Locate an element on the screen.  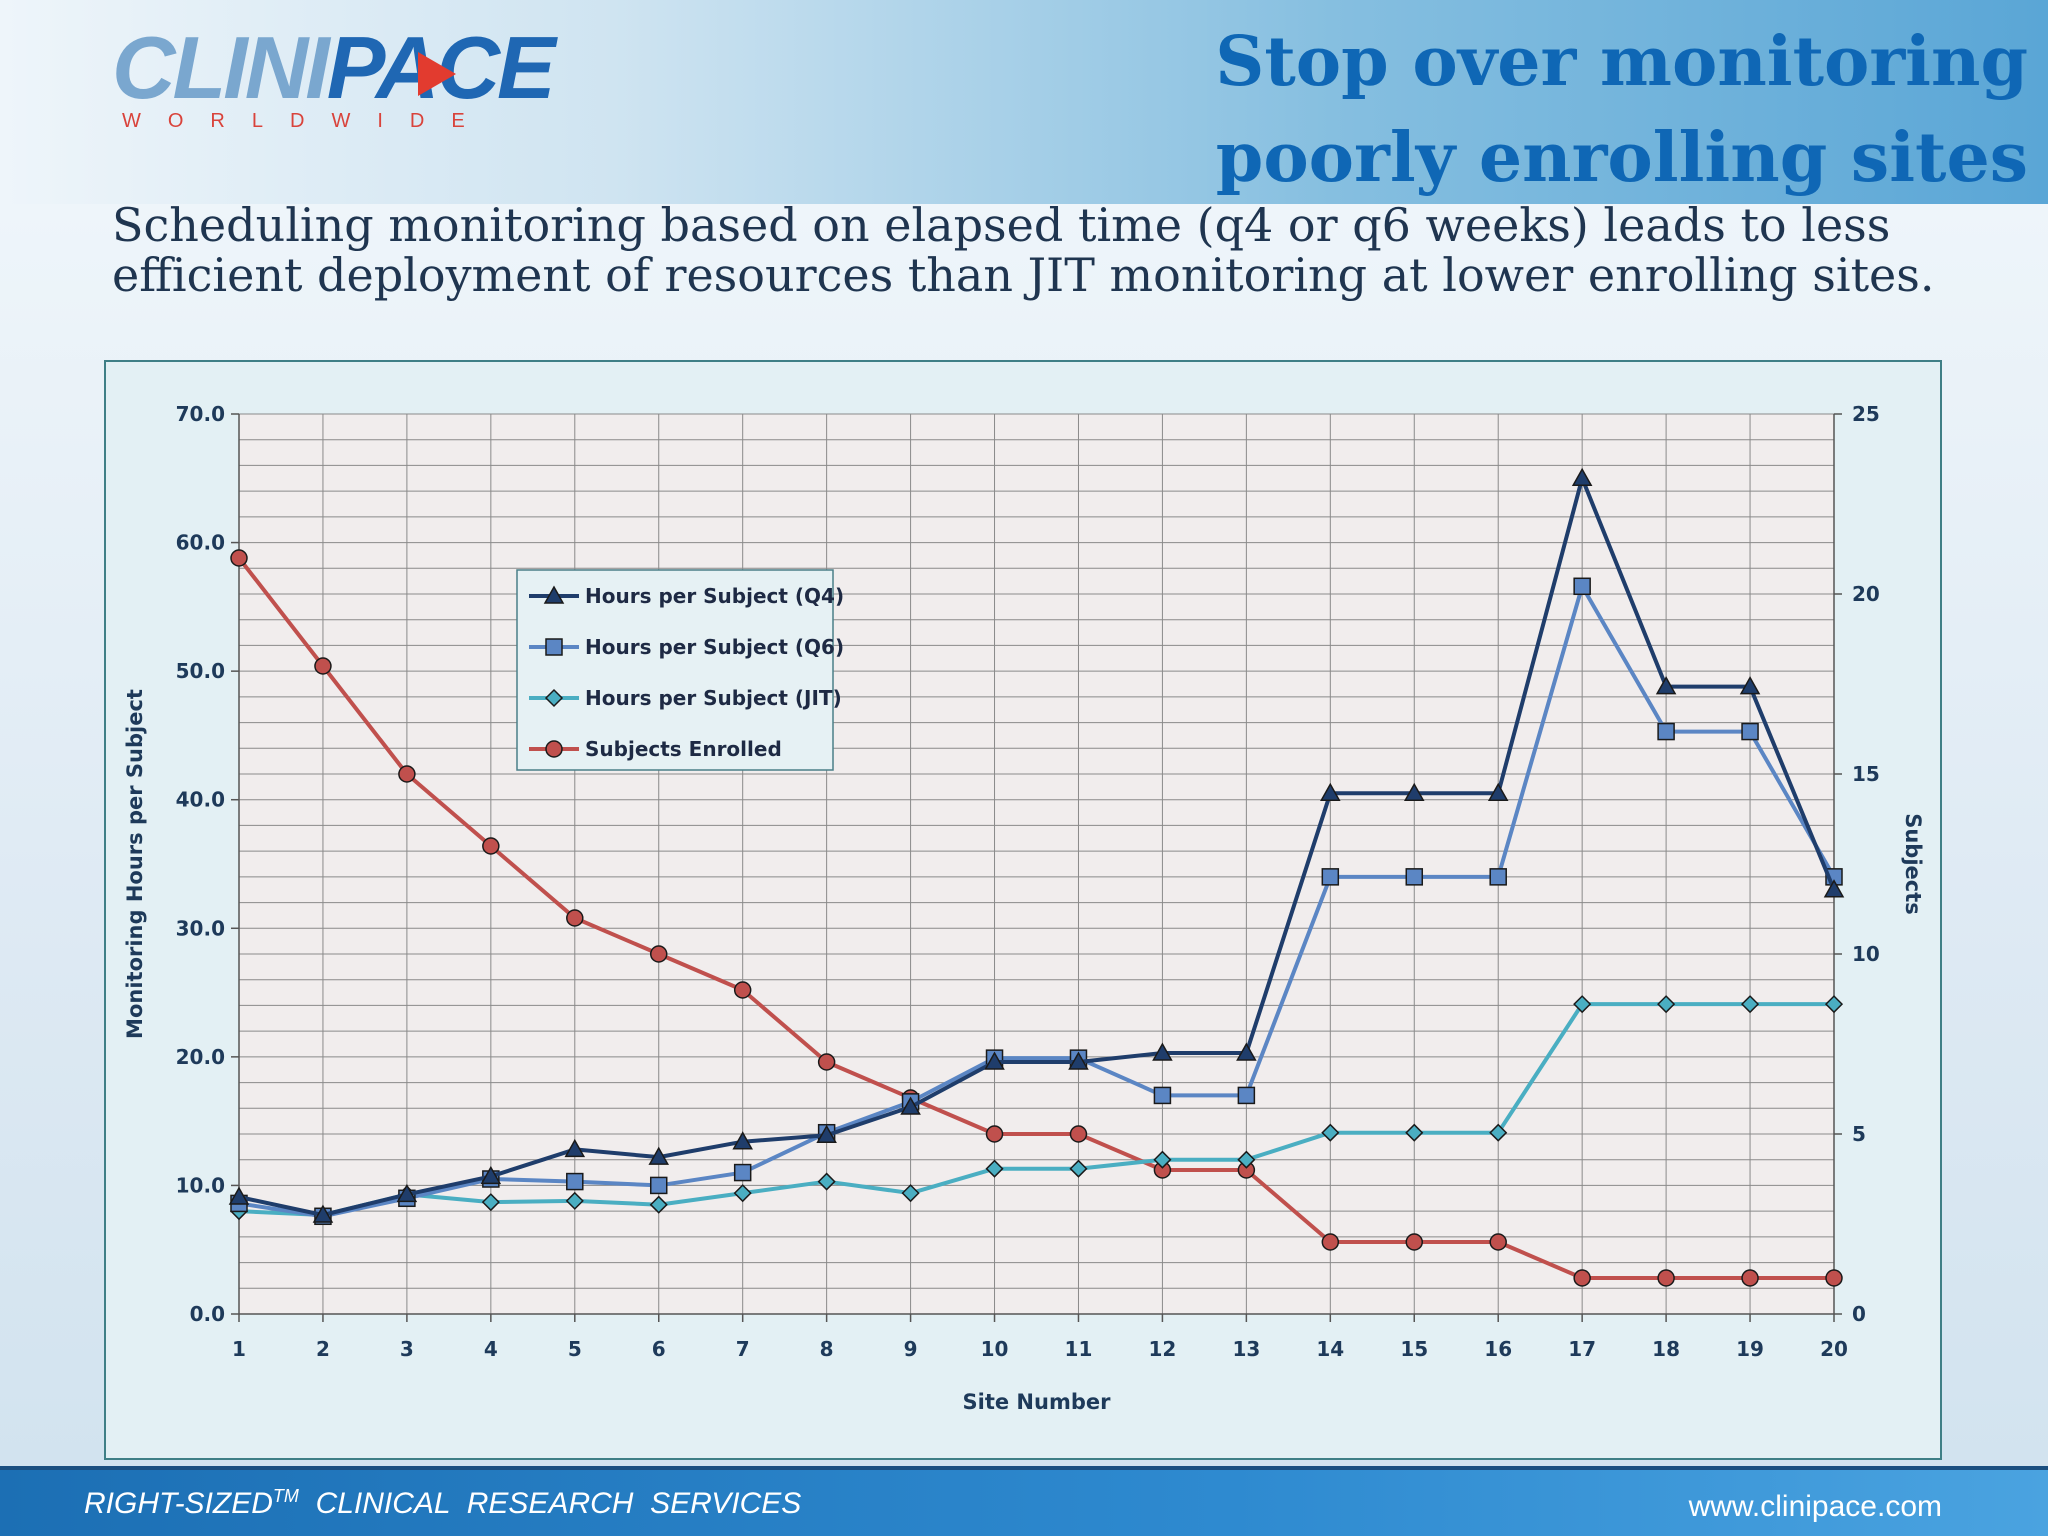
y2-tick-label: 20 is located at coordinates (1866, 594).